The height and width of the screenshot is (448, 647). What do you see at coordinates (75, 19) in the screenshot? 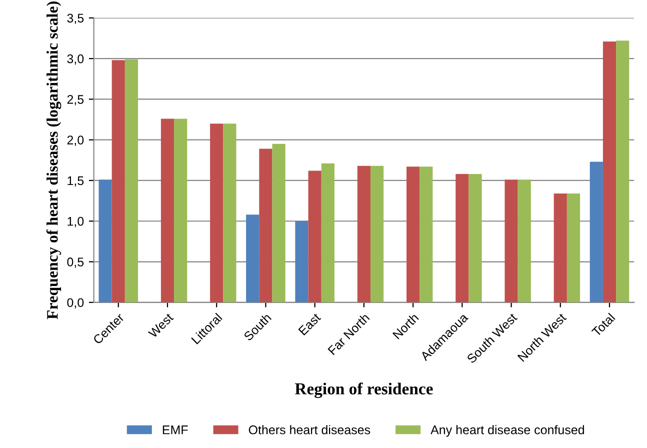
I see `y-tick-label: 3,5` at bounding box center [75, 19].